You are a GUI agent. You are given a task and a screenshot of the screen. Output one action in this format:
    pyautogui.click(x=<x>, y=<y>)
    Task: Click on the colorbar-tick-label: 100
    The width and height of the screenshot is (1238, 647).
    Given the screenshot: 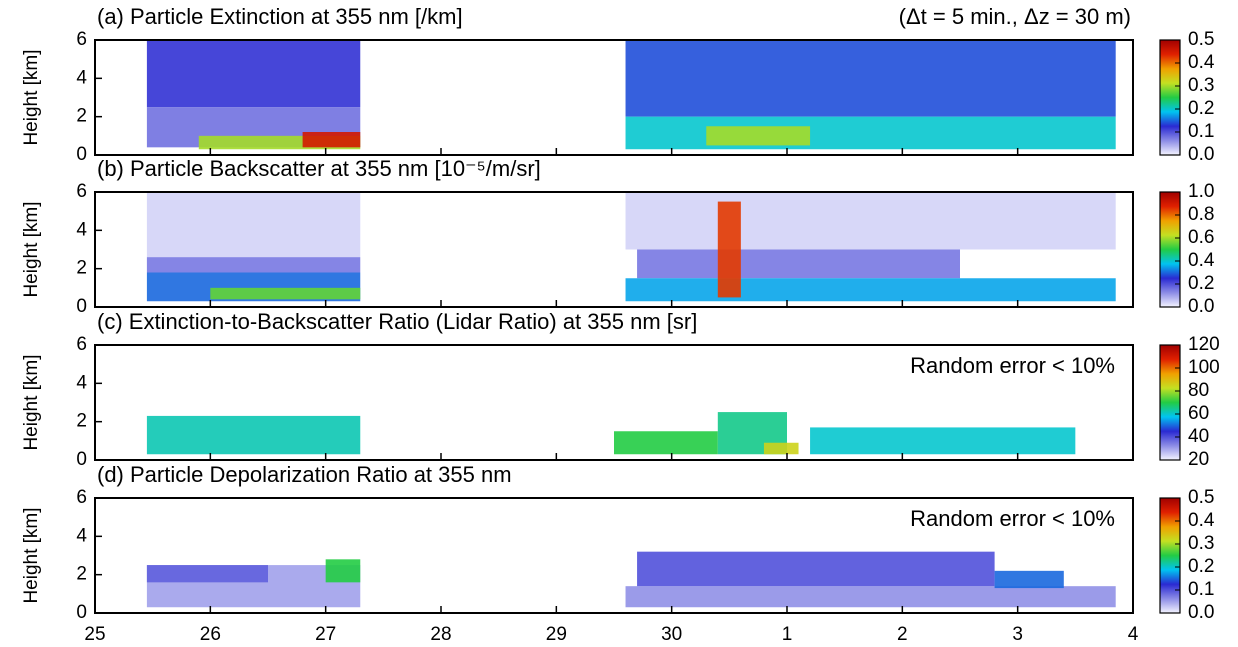 What is the action you would take?
    pyautogui.click(x=1204, y=367)
    